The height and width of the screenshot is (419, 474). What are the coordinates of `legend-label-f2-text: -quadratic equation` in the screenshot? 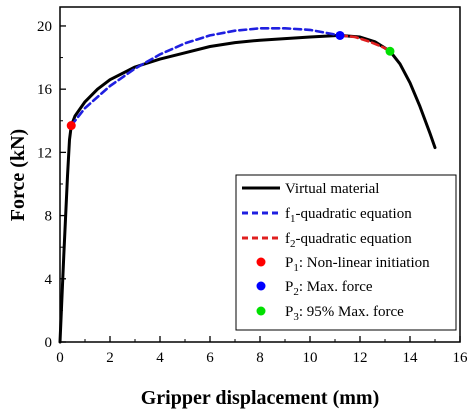 It's located at (354, 239).